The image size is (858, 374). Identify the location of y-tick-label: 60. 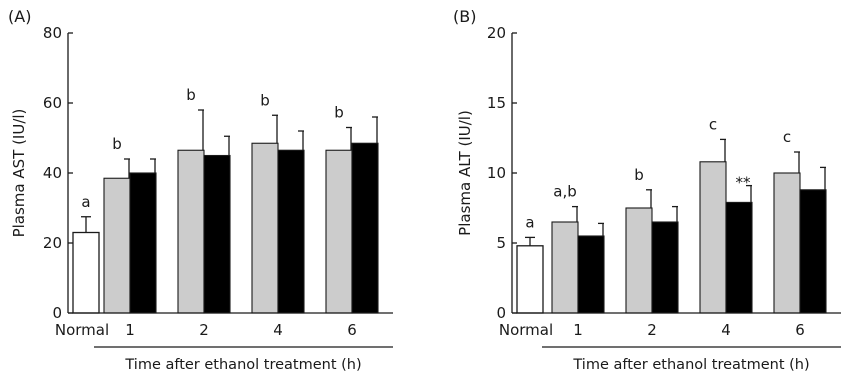
(52, 103).